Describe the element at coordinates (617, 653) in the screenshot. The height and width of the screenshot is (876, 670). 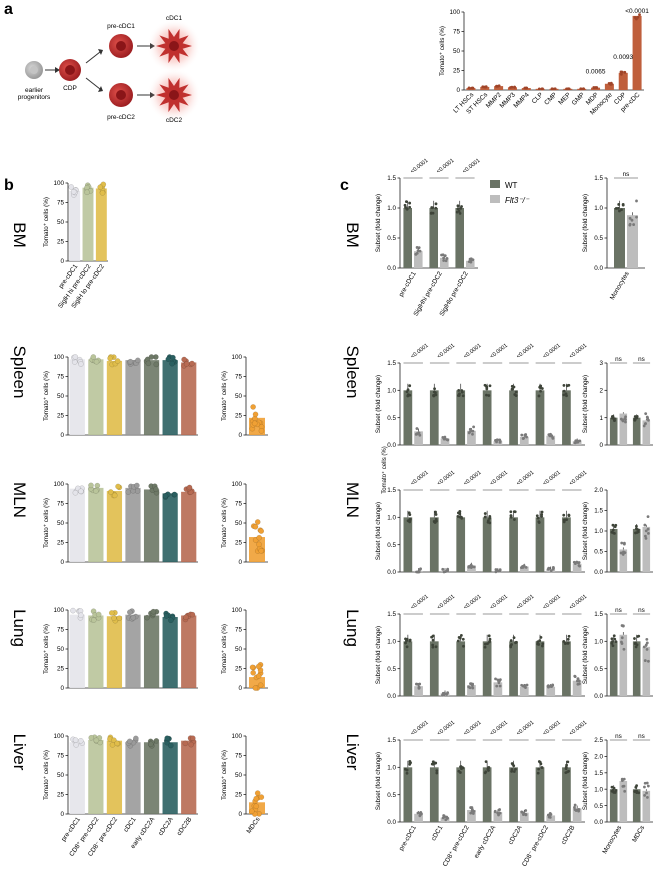
I see `chart-c-lung-mono: 0.0 0.5 1.0 1.5 Subset (fold change) ns ns` at that location.